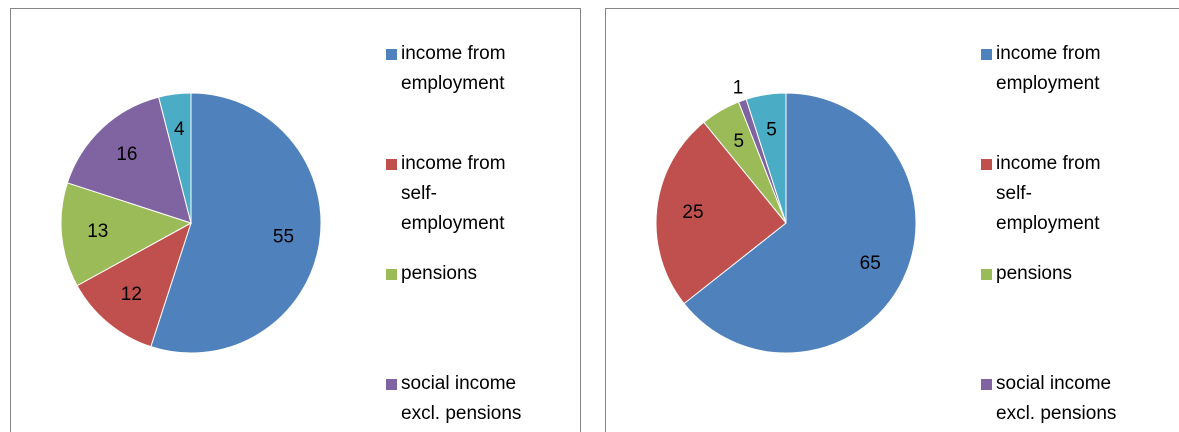  I want to click on data-label: 12, so click(131, 294).